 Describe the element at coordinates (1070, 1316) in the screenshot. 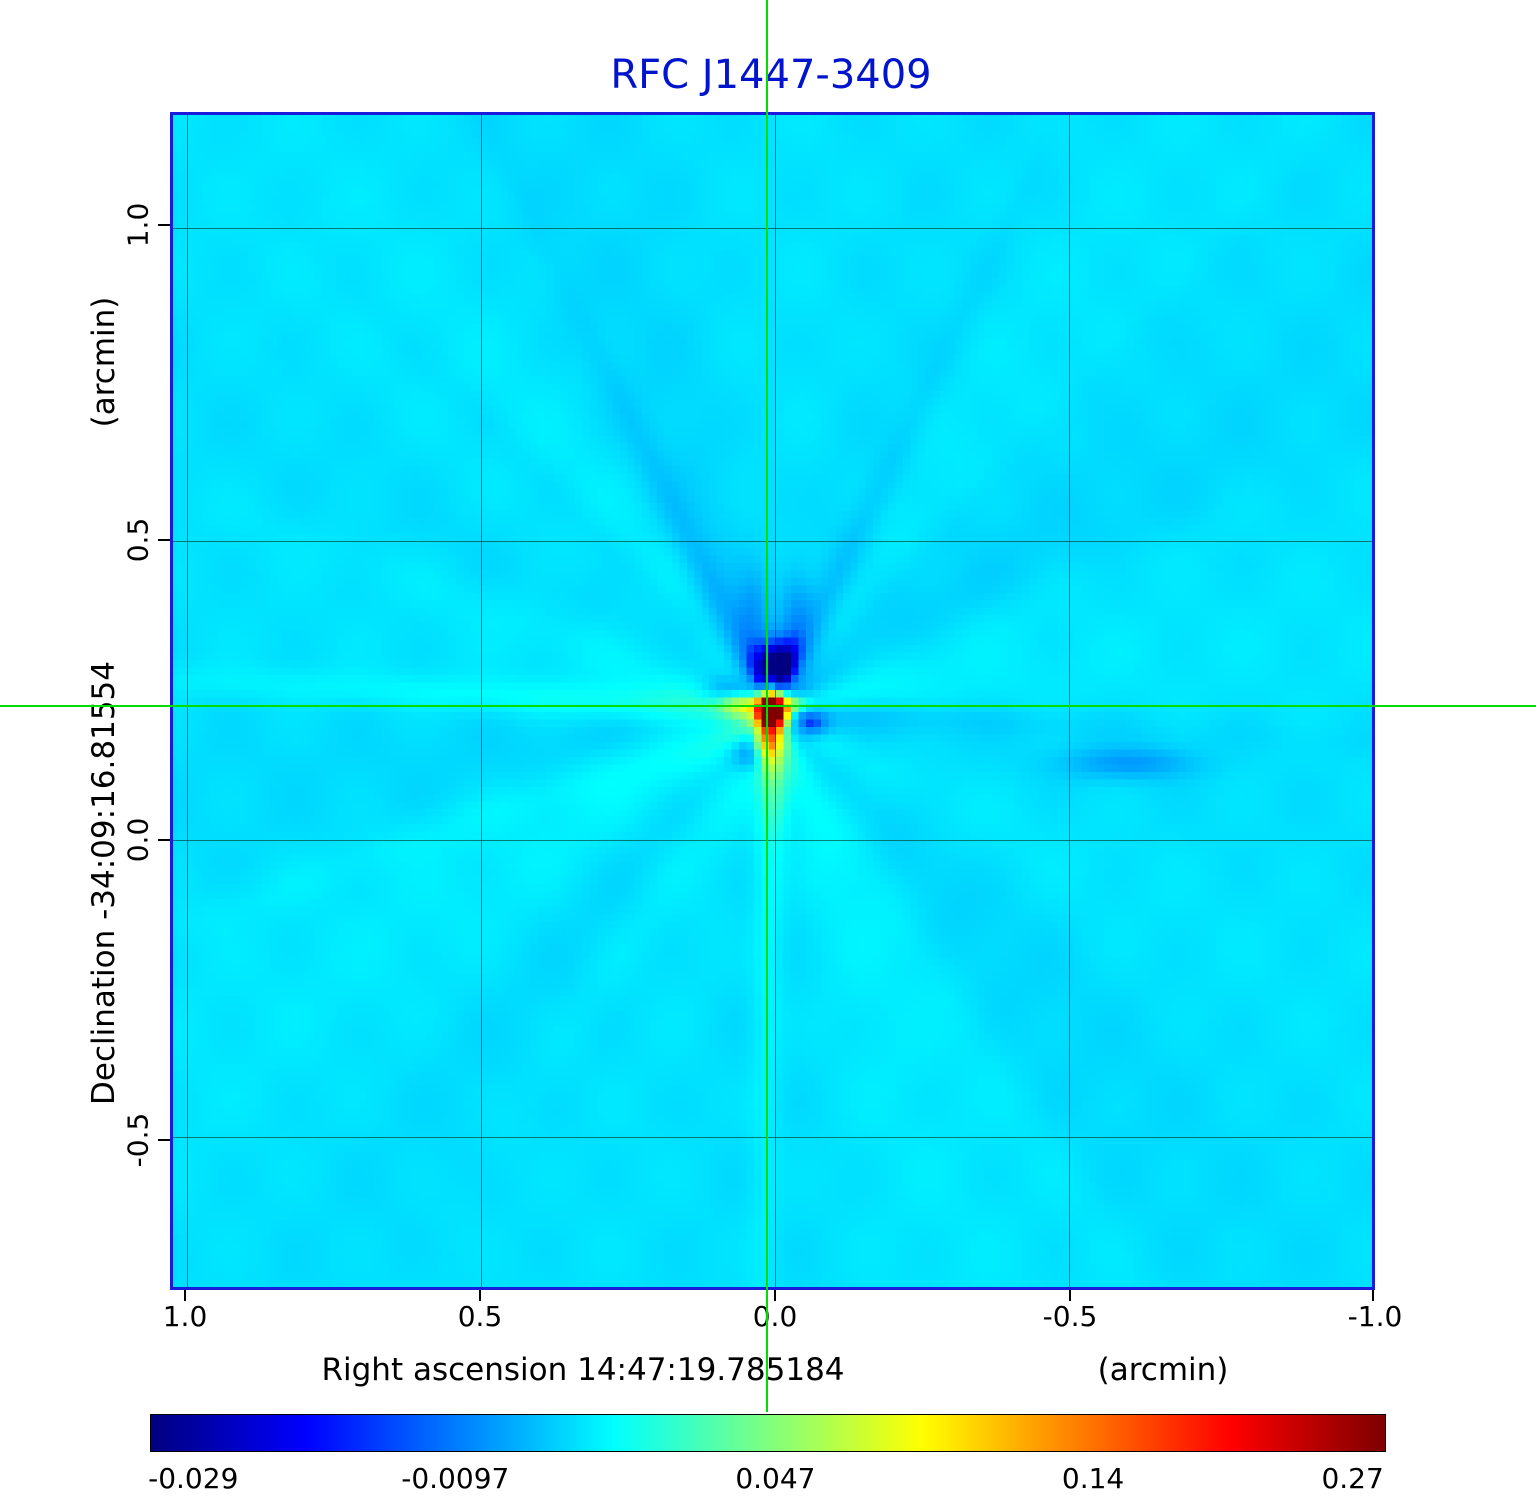

I see `x-tick-label: -0.5` at that location.